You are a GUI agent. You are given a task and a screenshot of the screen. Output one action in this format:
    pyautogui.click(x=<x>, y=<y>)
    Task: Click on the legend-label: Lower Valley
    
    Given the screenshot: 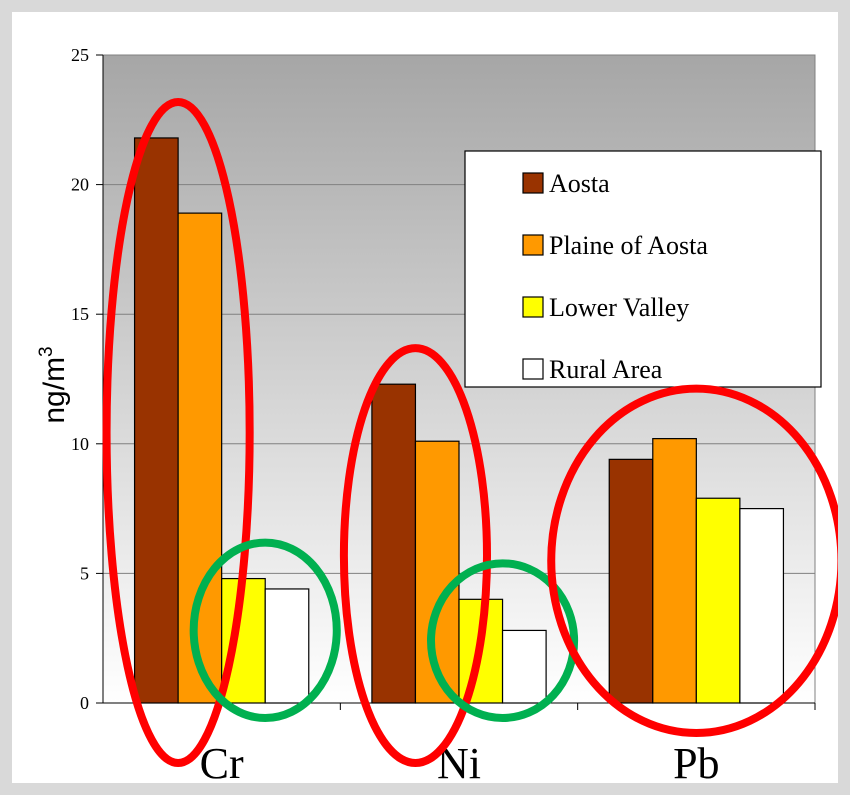 What is the action you would take?
    pyautogui.click(x=619, y=307)
    